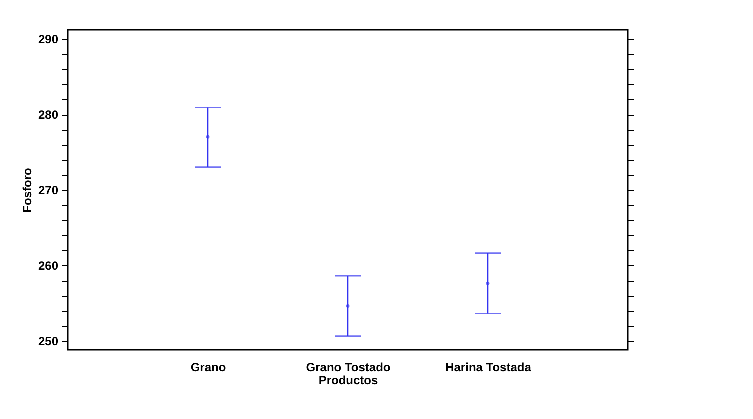 This screenshot has width=753, height=419. What do you see at coordinates (48, 191) in the screenshot?
I see `y-tick-label: 270` at bounding box center [48, 191].